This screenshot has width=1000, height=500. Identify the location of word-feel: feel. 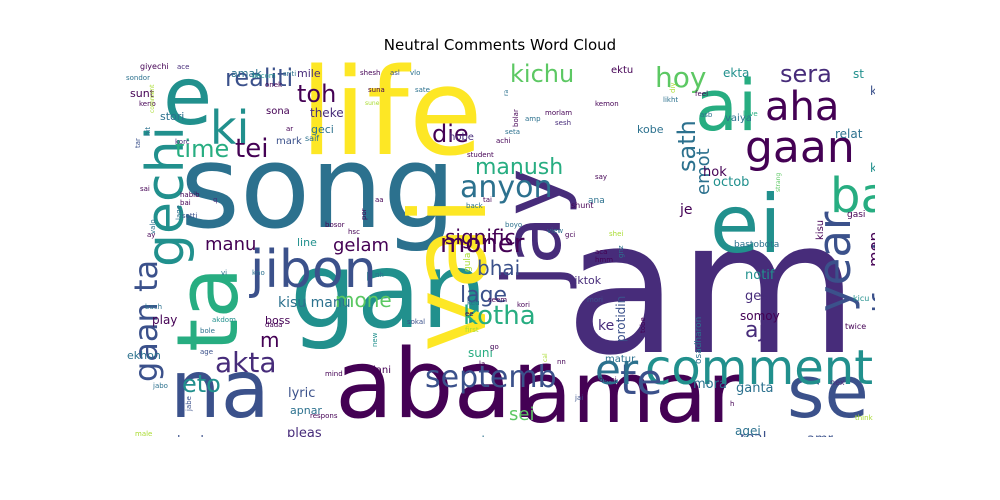
(701, 94).